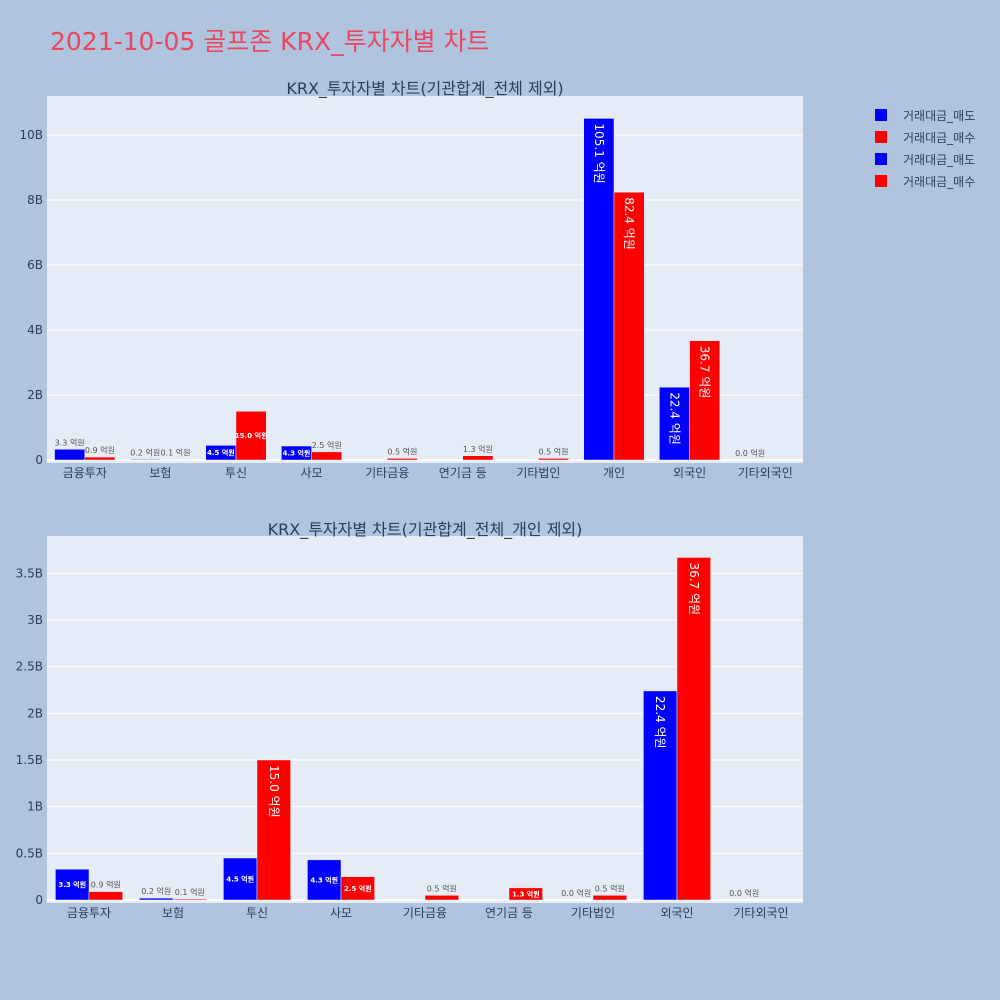  What do you see at coordinates (599, 153) in the screenshot?
I see `data-label: 105.1 억원` at bounding box center [599, 153].